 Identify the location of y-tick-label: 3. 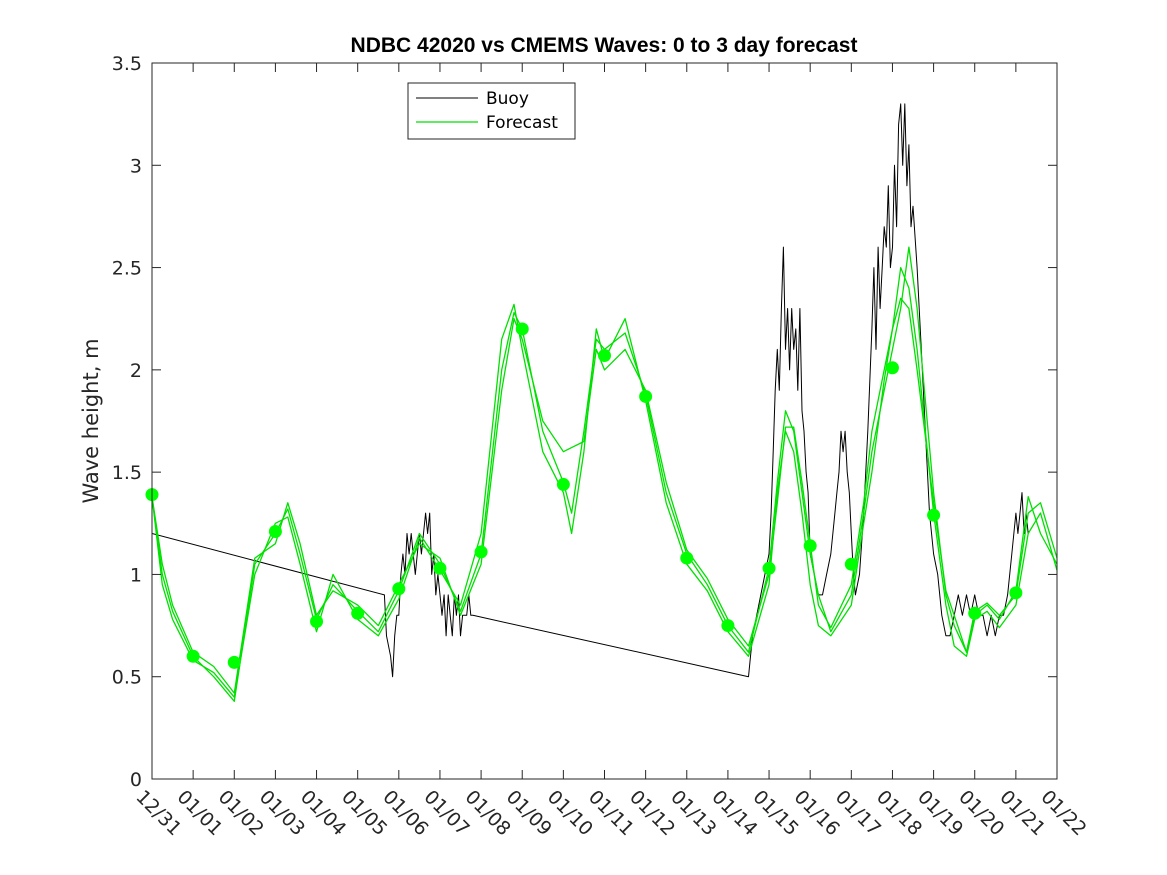
(136, 166).